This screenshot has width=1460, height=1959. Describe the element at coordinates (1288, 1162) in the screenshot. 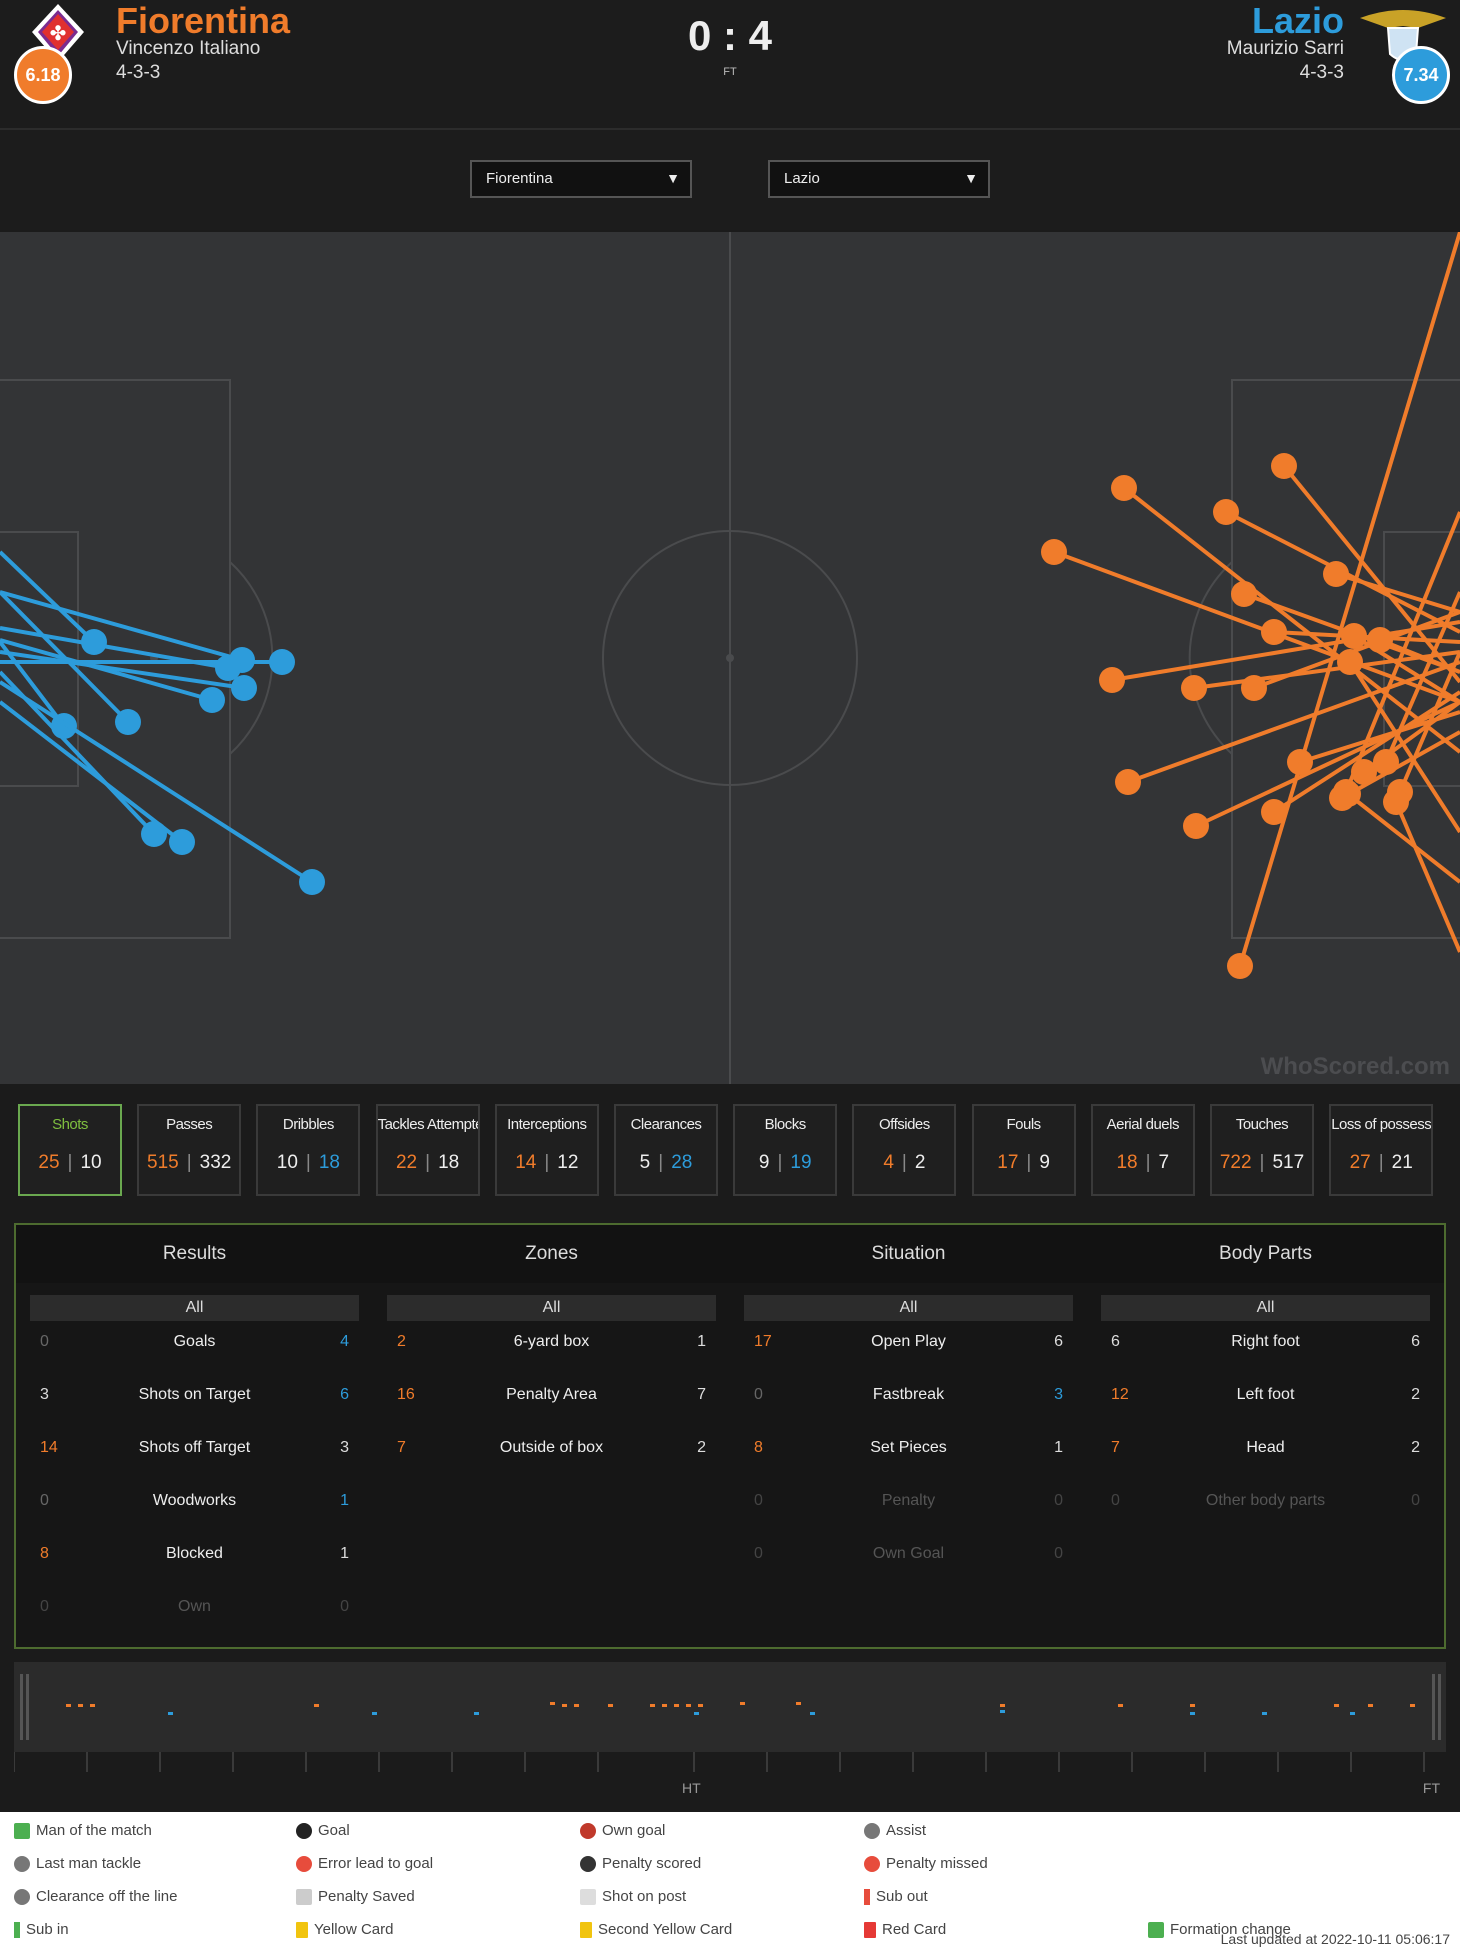

I see `stat-away-value: 517` at that location.